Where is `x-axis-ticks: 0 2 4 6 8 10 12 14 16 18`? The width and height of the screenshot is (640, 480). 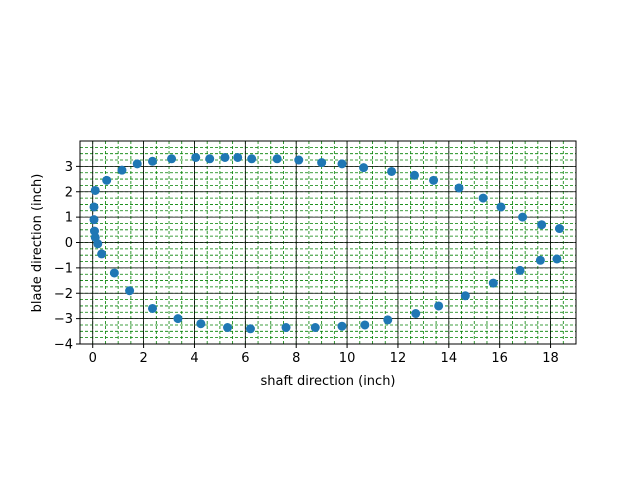
x-axis-ticks: 0 2 4 6 8 10 12 14 16 18 is located at coordinates (324, 355).